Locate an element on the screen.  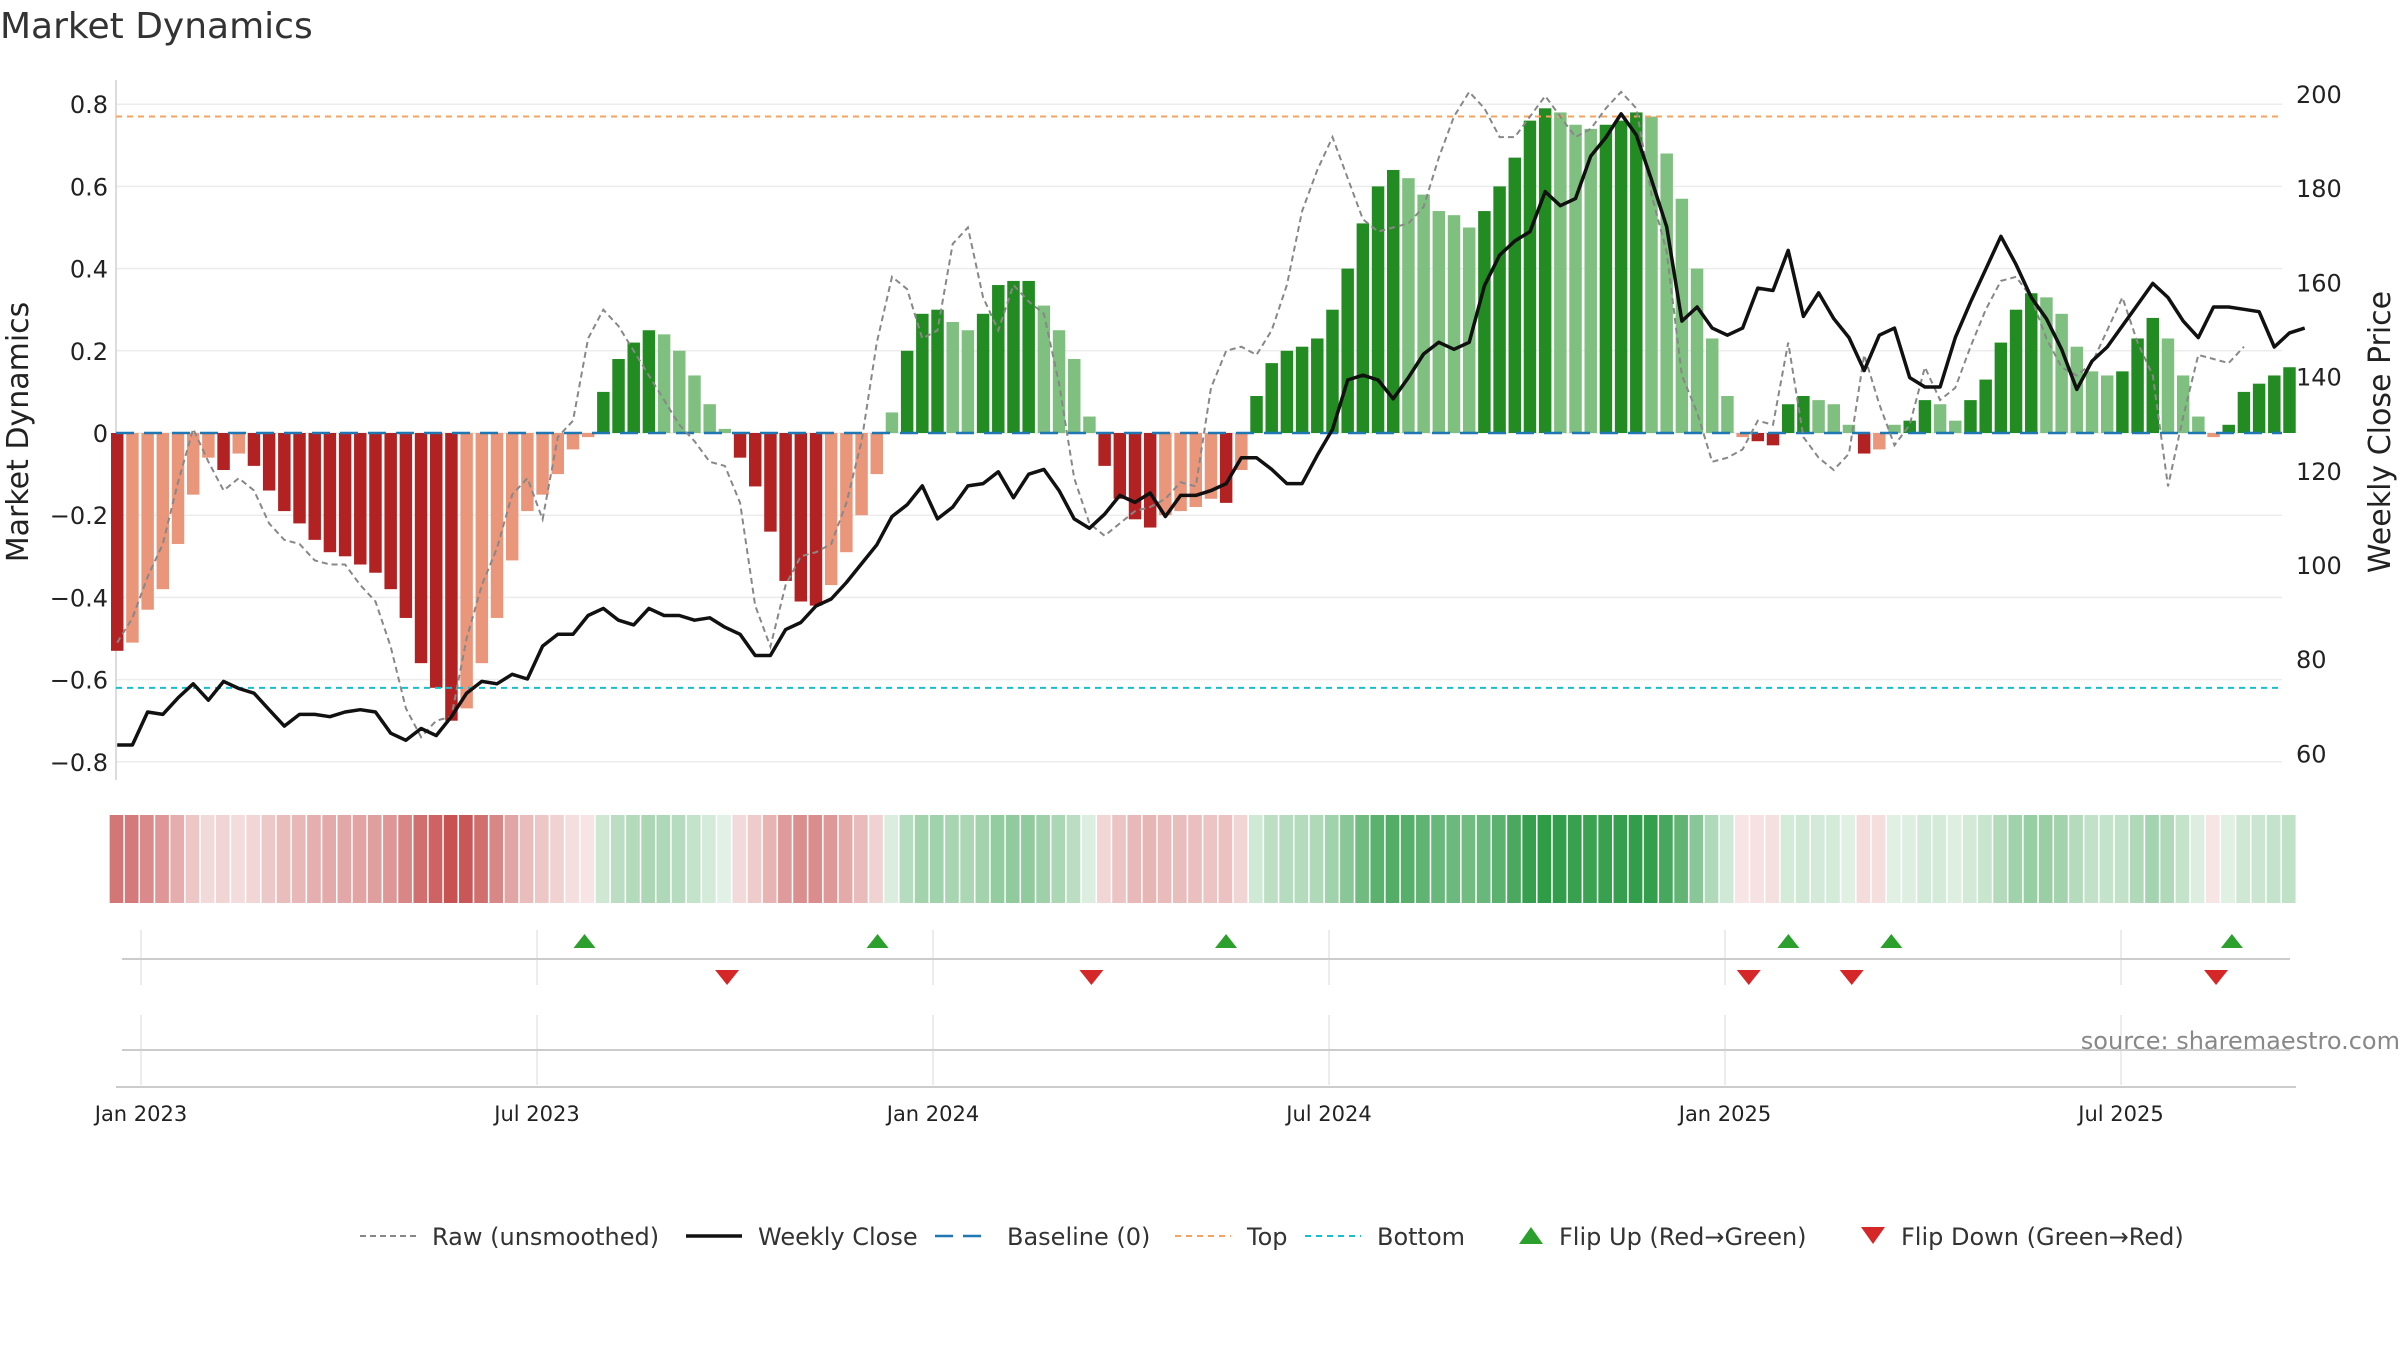
y-tick-label-3: 0.2 is located at coordinates (89, 352).